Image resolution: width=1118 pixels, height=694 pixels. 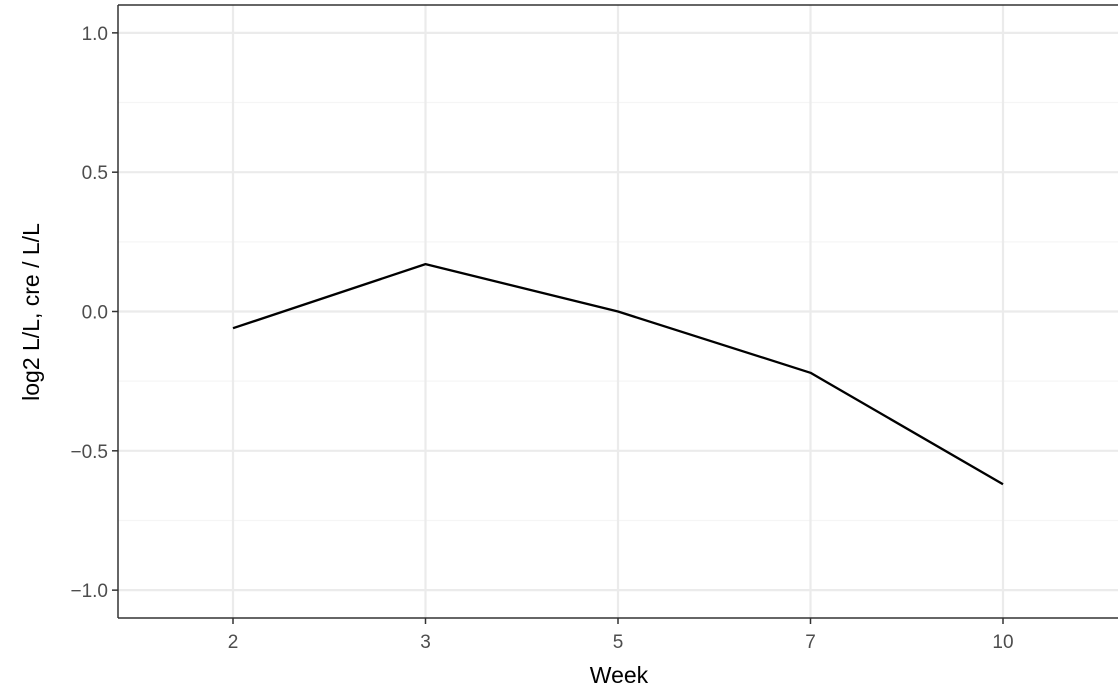 I want to click on x-tick-label: 5, so click(x=618, y=642).